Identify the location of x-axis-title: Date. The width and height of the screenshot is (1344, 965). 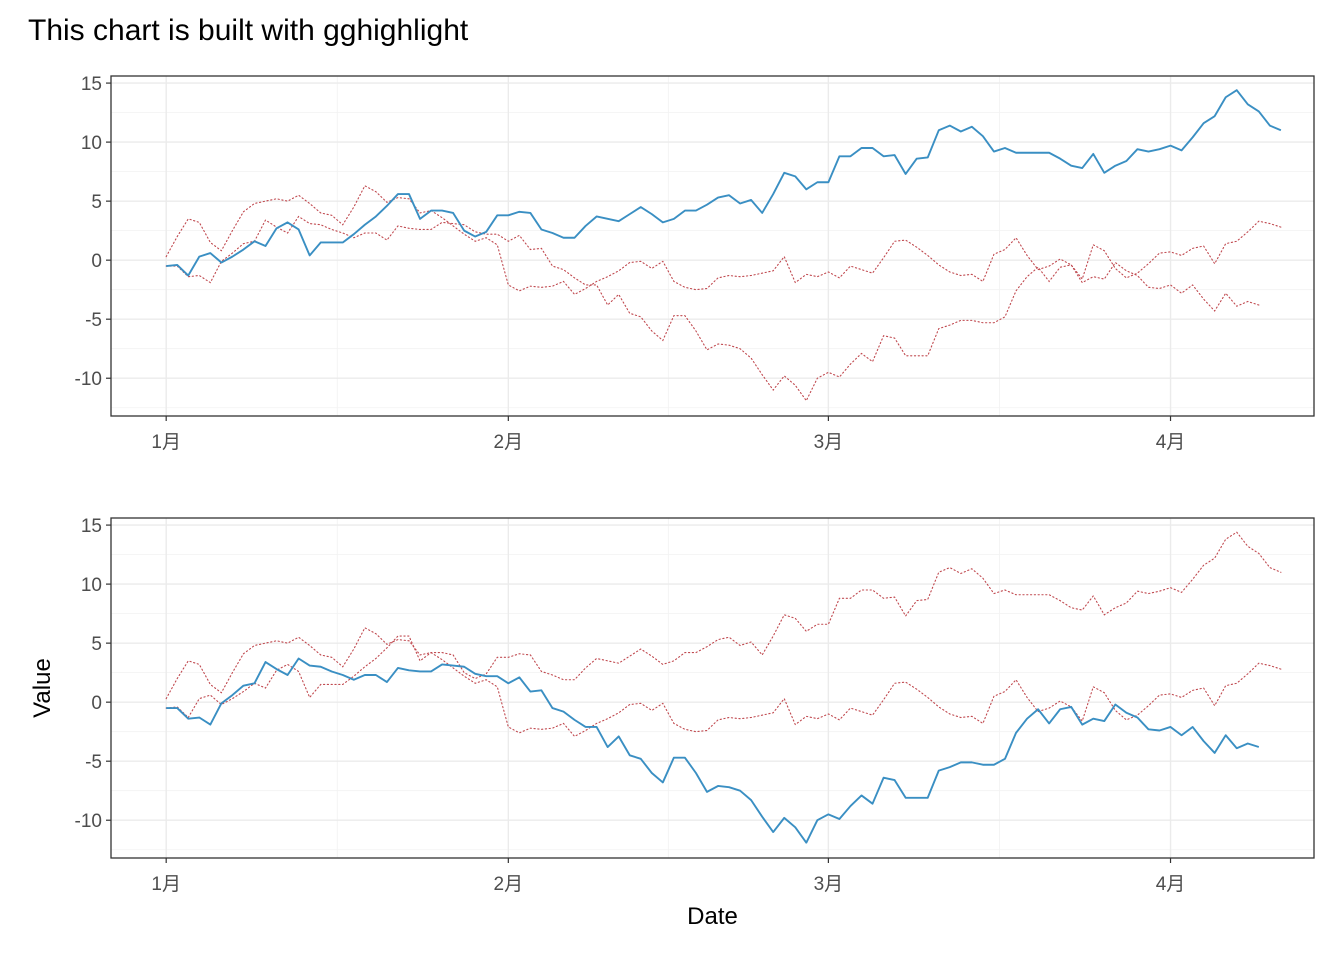
(712, 916).